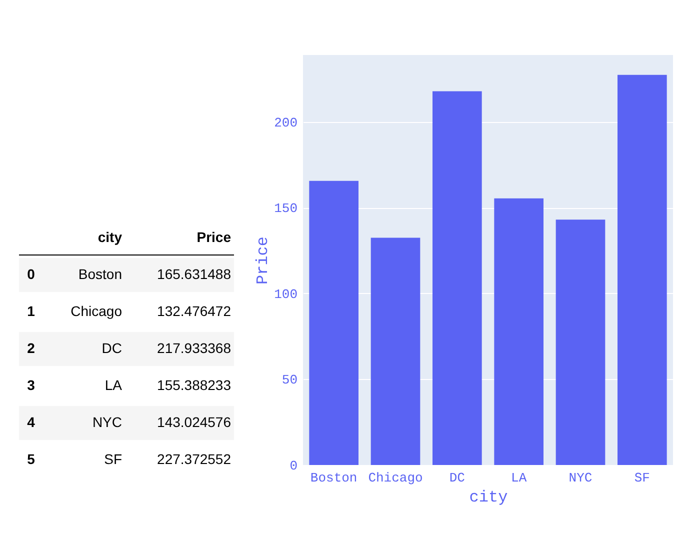 The width and height of the screenshot is (696, 537). Describe the element at coordinates (263, 260) in the screenshot. I see `y-axis-title: Price` at that location.